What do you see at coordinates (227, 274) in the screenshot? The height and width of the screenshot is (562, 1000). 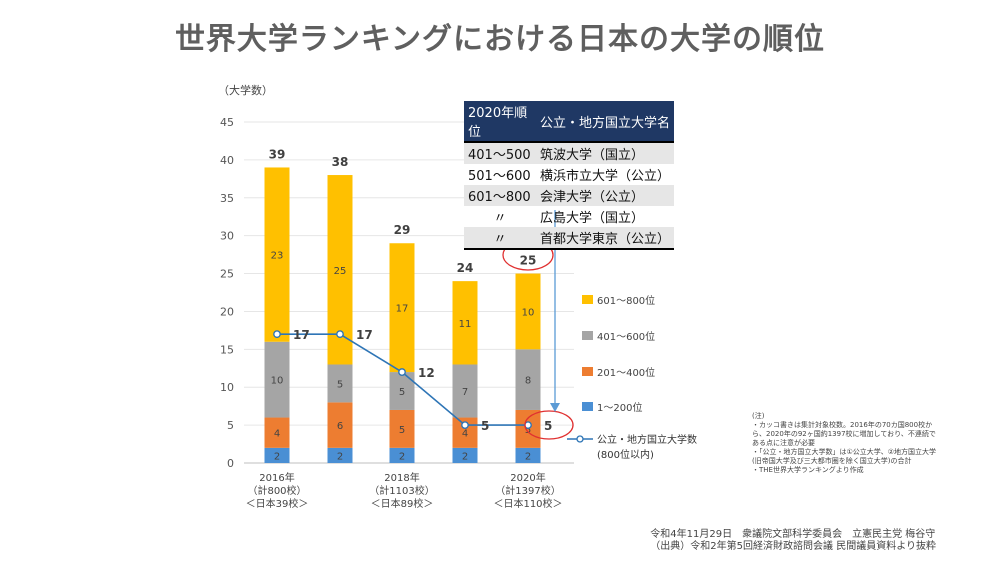 I see `y-tick-label: 25` at bounding box center [227, 274].